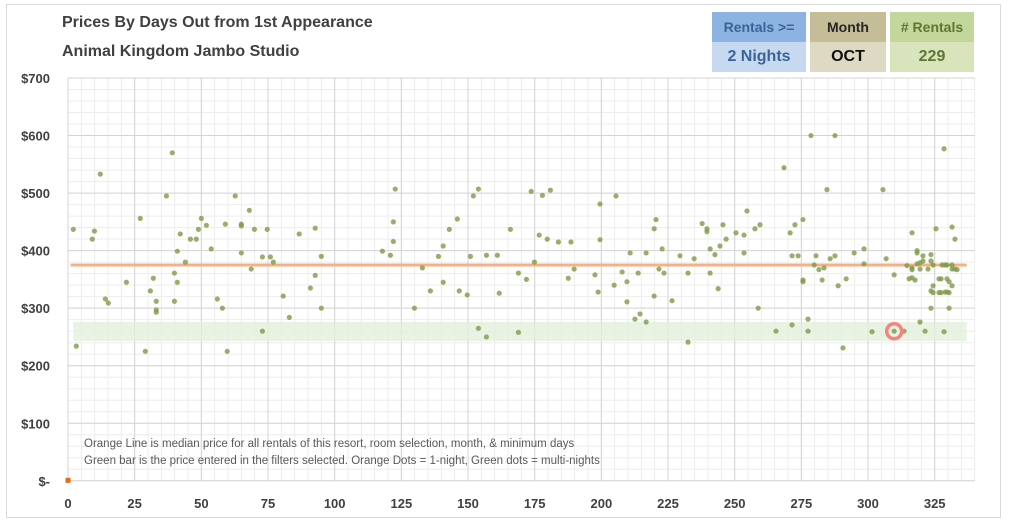 The image size is (1011, 531). What do you see at coordinates (668, 503) in the screenshot?
I see `x-tick-label: 225` at bounding box center [668, 503].